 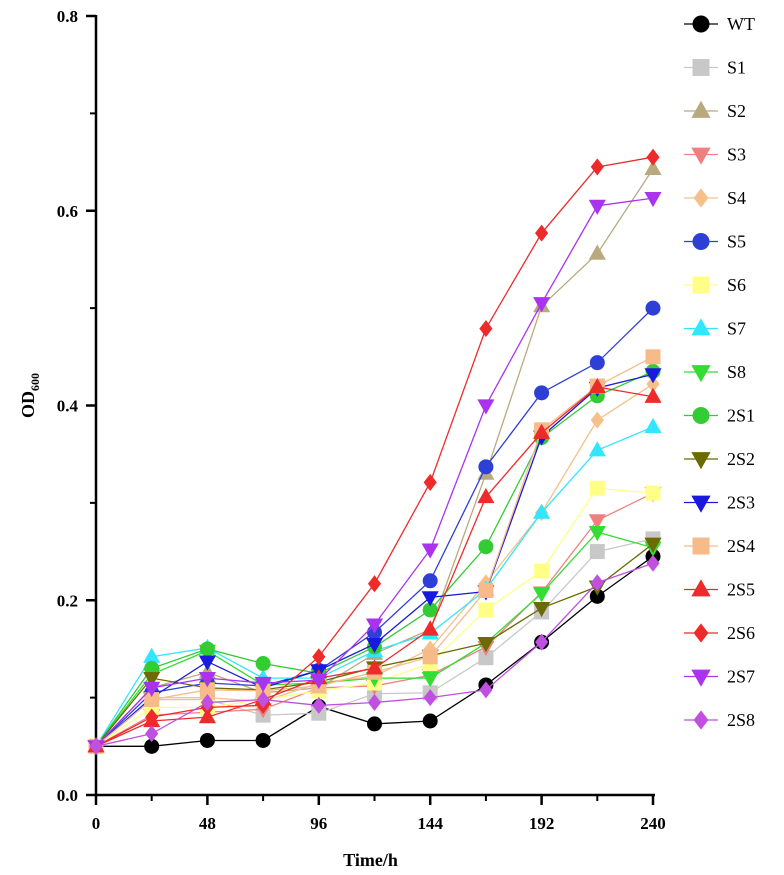 I want to click on legend-label-s4: S4, so click(x=736, y=198).